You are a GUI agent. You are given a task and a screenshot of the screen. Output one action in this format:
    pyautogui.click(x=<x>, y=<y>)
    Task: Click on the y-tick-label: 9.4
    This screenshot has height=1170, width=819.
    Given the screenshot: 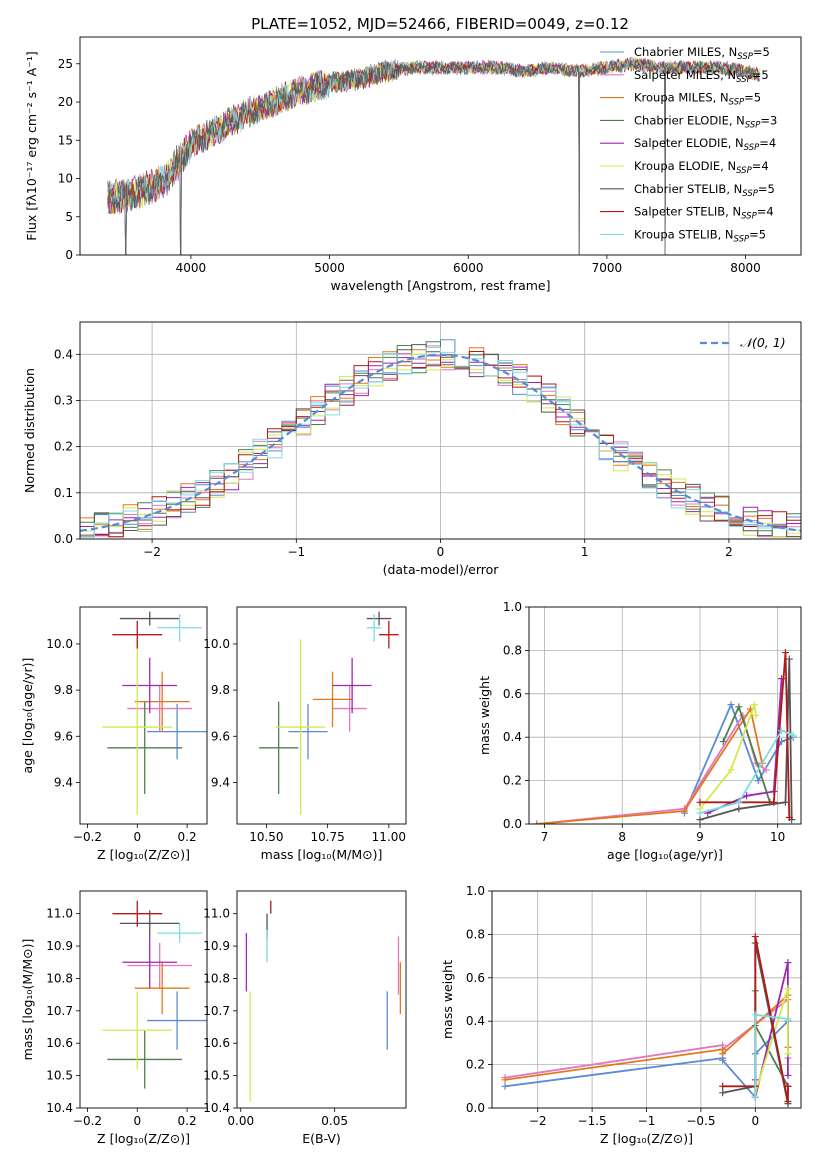 What is the action you would take?
    pyautogui.click(x=63, y=782)
    